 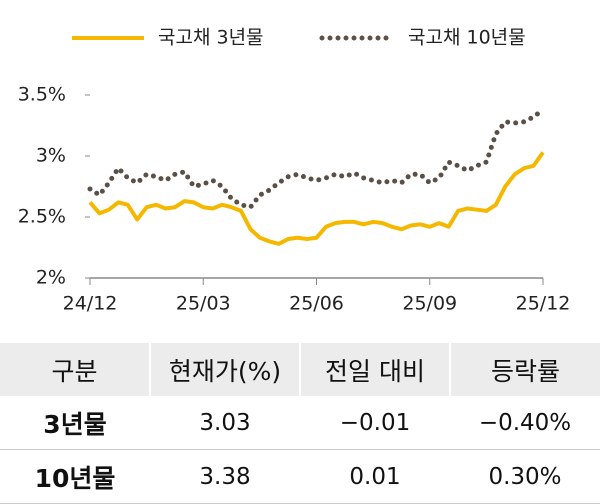 I want to click on cell: 3.03, so click(x=225, y=423).